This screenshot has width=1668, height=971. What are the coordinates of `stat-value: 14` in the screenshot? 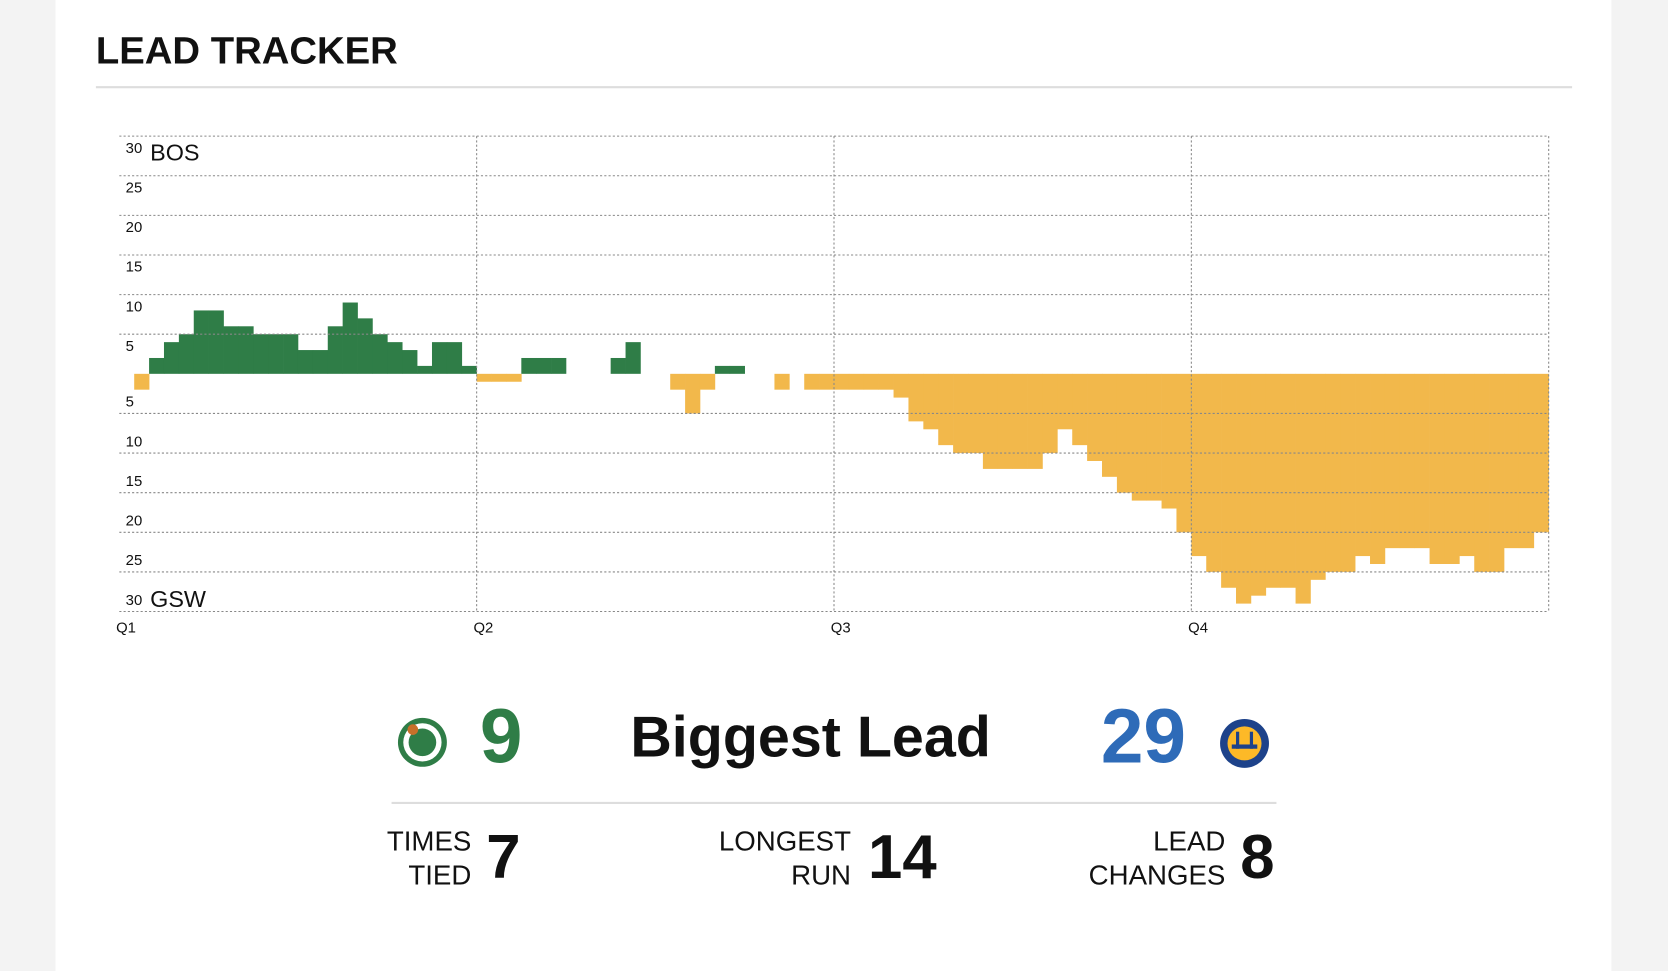 It's located at (902, 857).